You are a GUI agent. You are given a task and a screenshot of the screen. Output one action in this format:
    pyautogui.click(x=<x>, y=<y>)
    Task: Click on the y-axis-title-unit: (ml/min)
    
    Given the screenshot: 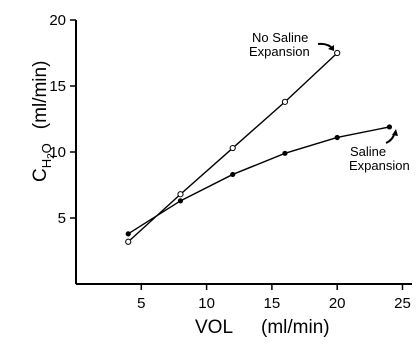 What is the action you would take?
    pyautogui.click(x=40, y=95)
    